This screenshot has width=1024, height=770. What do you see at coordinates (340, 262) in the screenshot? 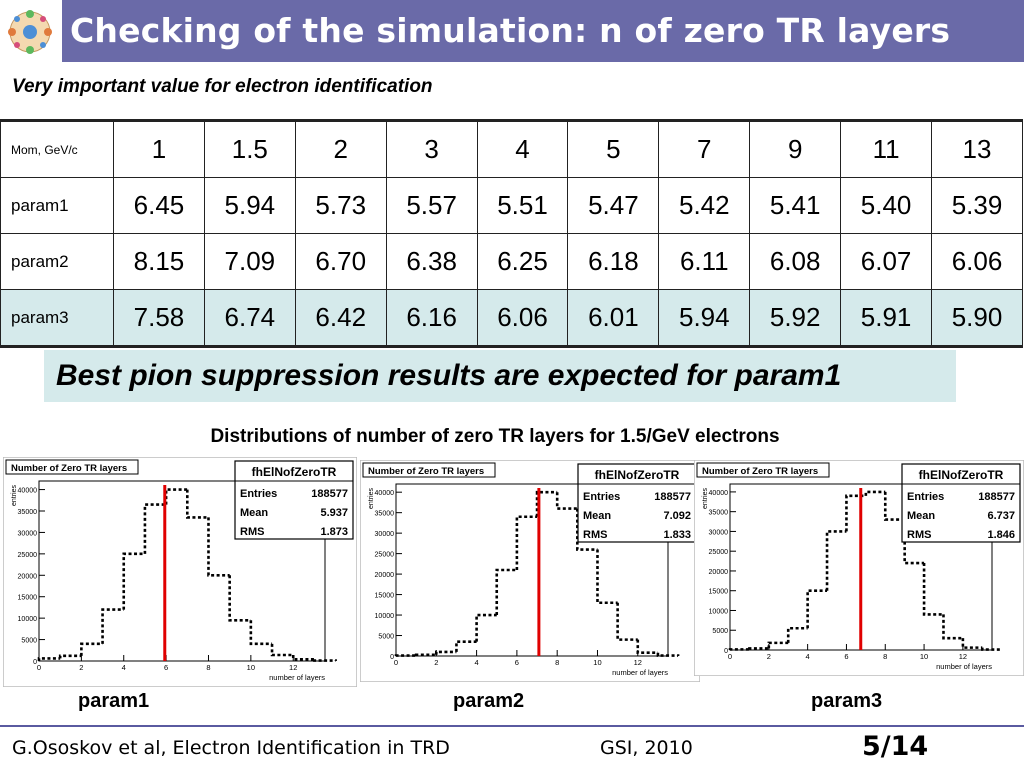
I see `table-cell: 6.70` at bounding box center [340, 262].